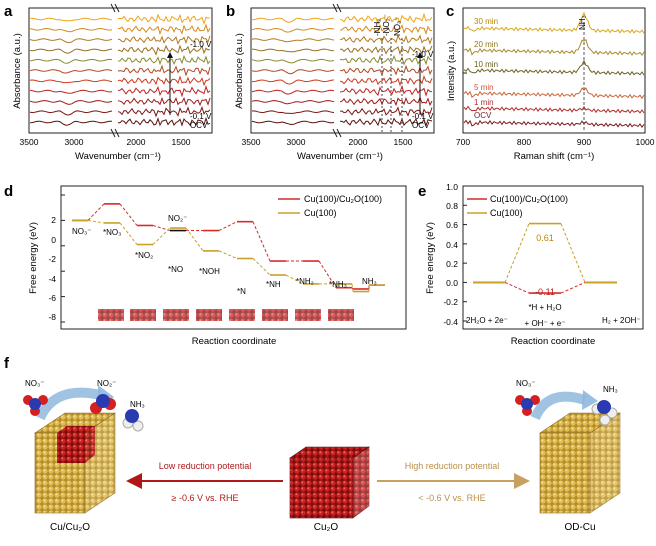  I want to click on f-no3-left: NO₃⁻, so click(34, 383).